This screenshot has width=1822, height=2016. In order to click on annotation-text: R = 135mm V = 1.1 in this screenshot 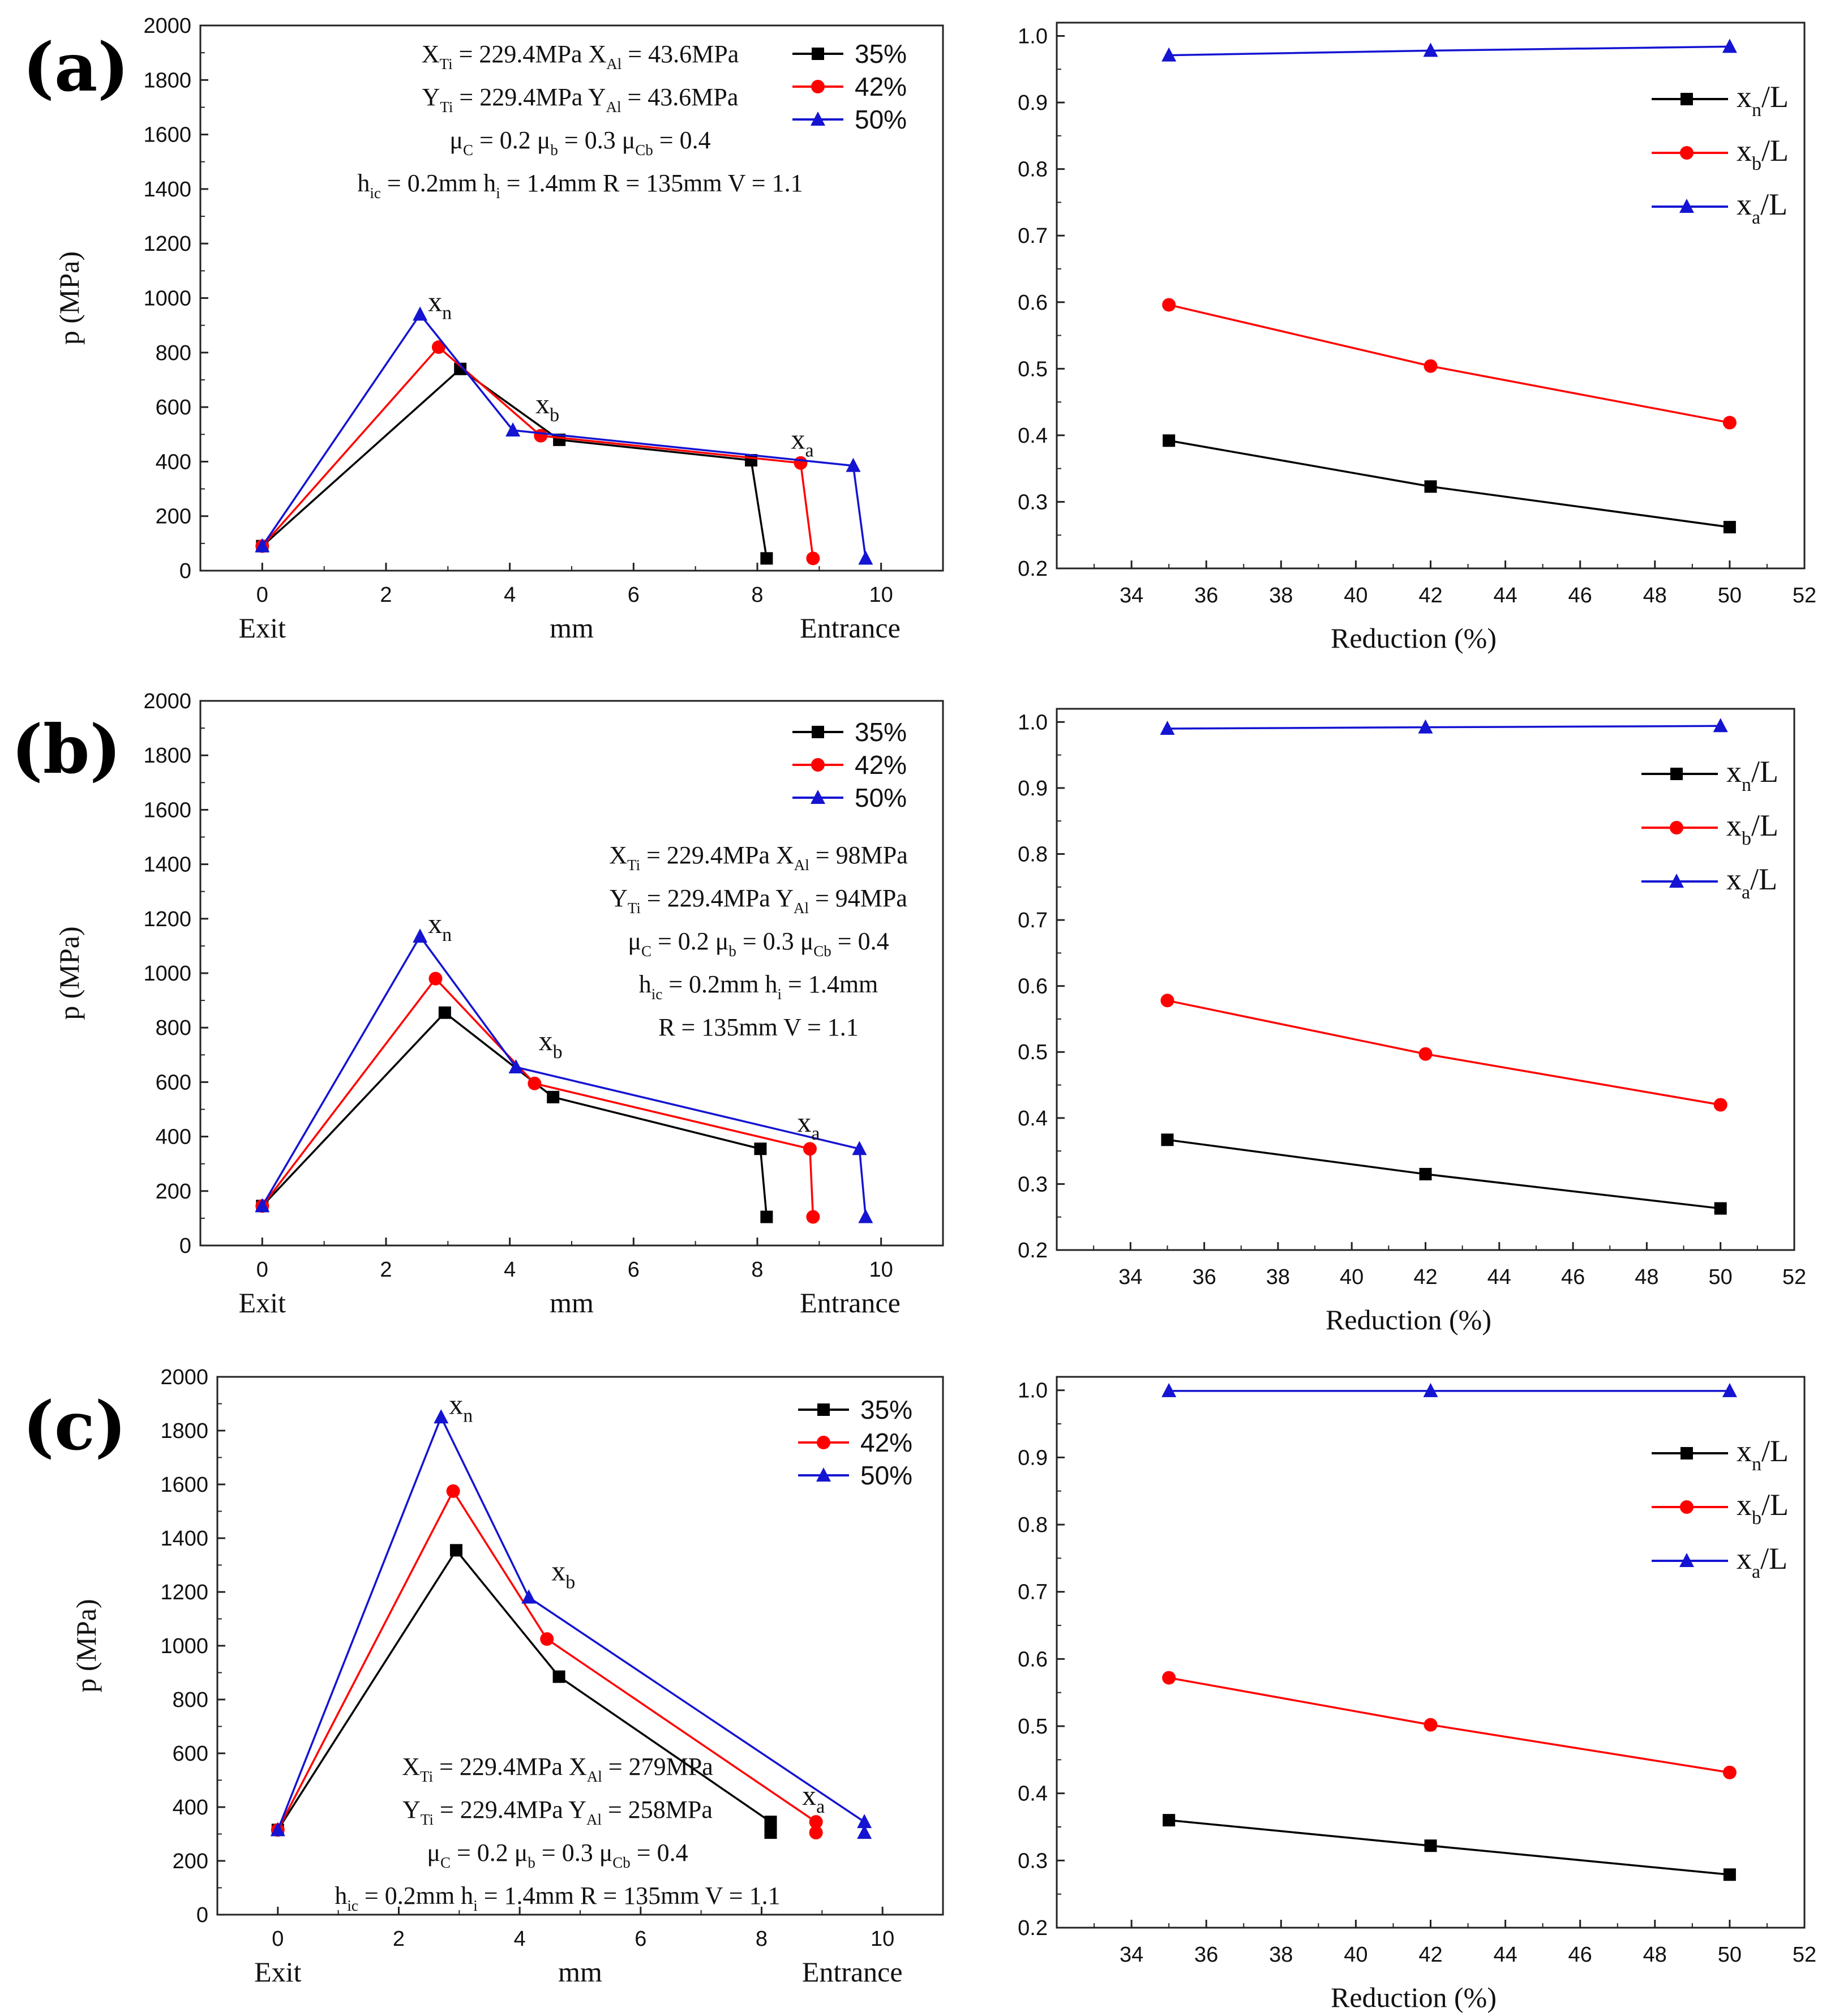, I will do `click(758, 1027)`.